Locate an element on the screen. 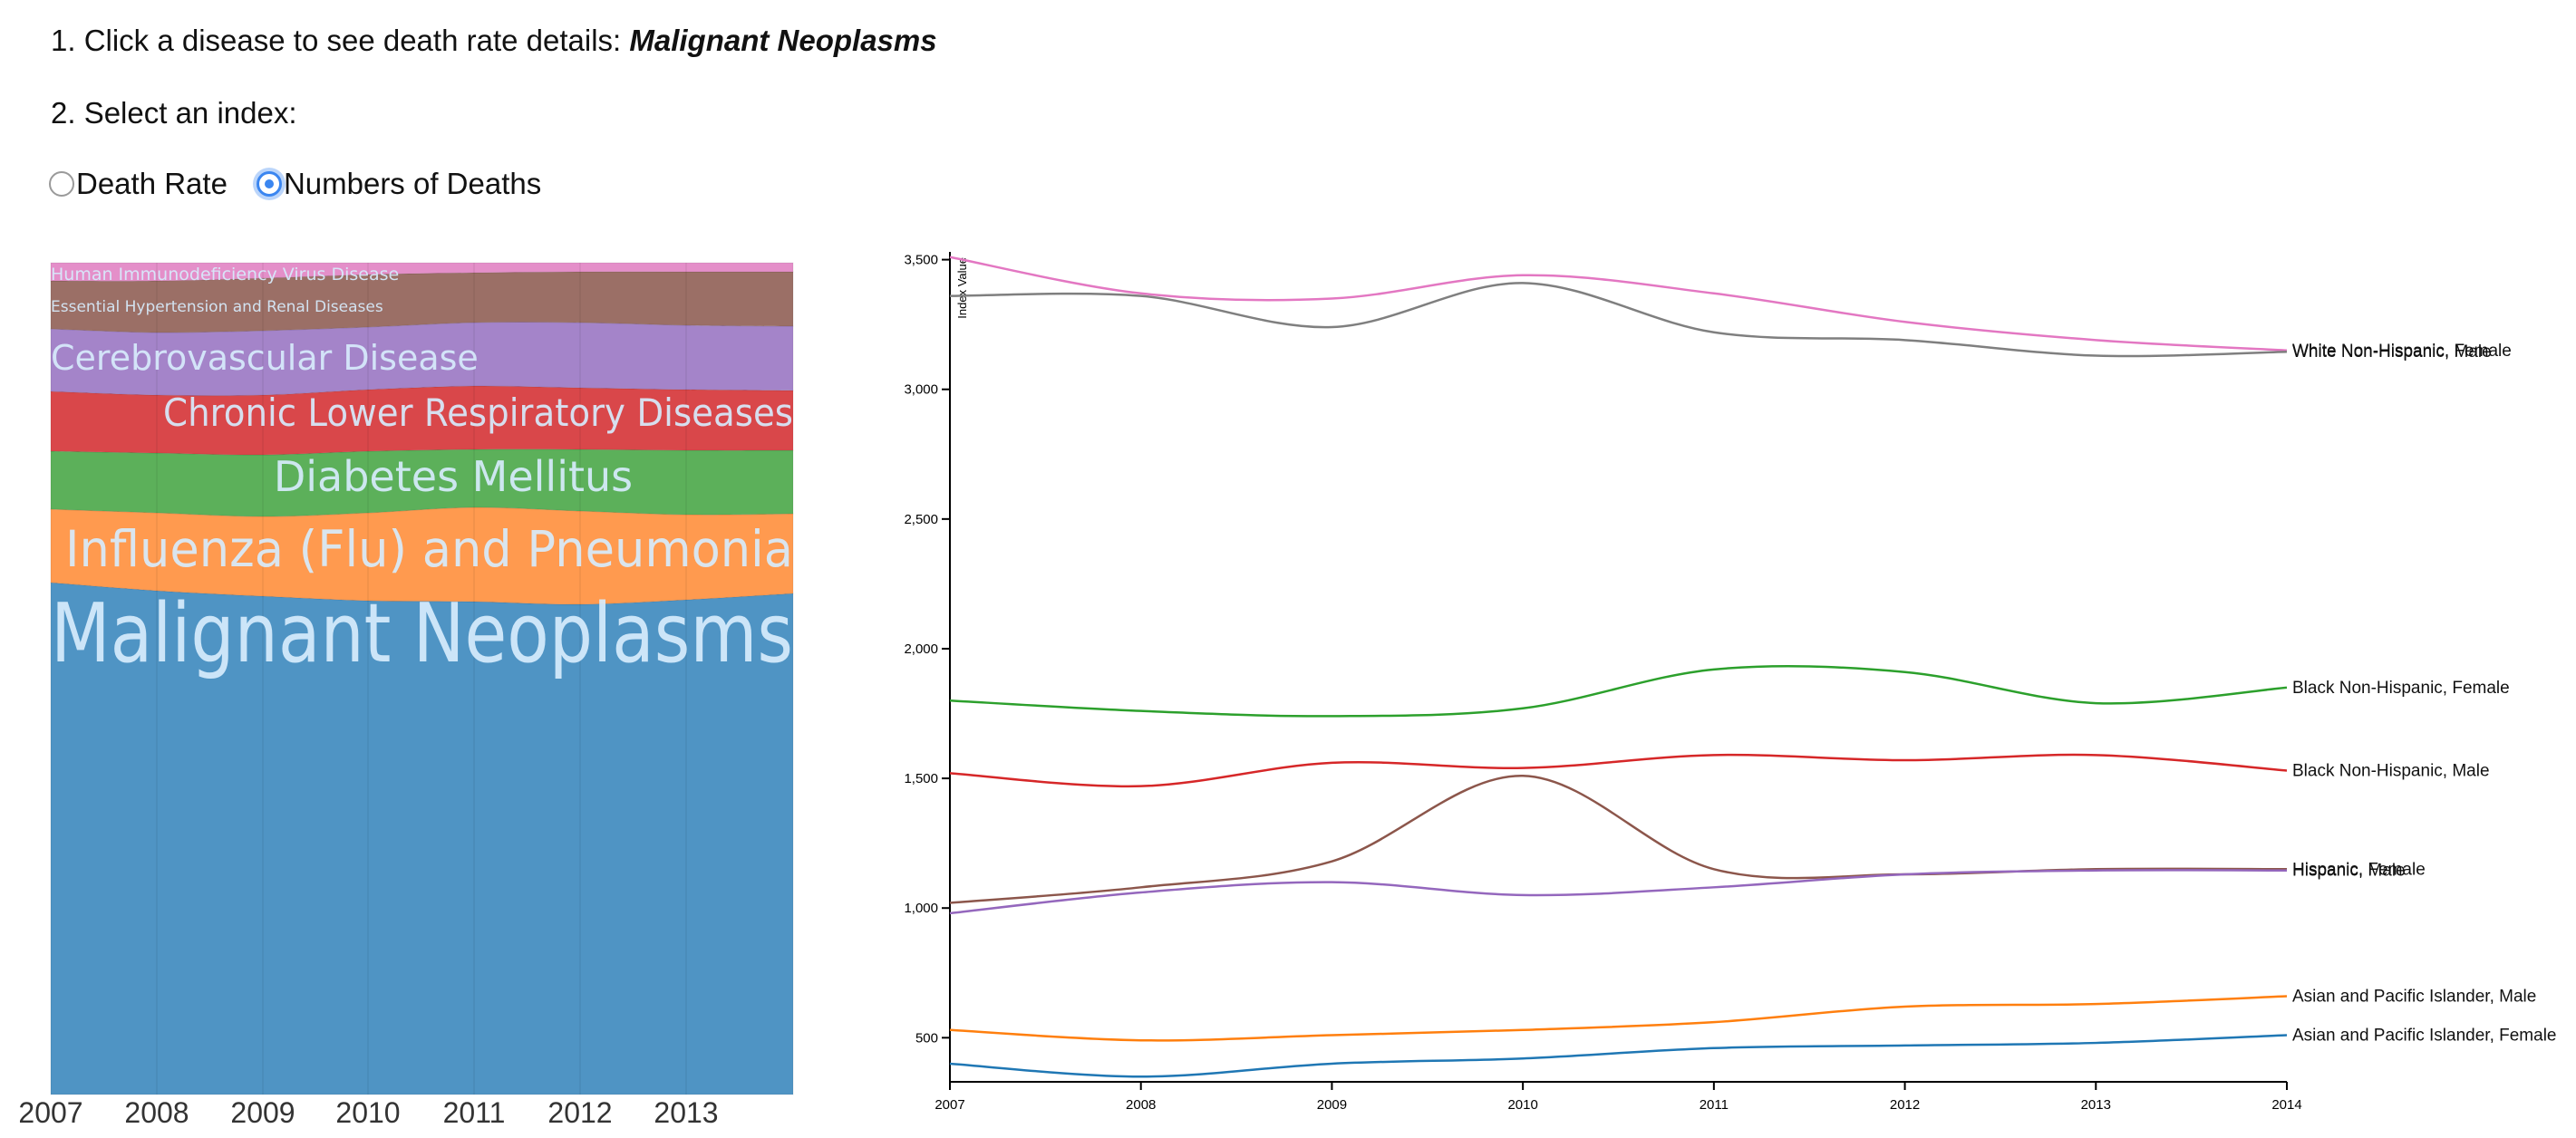  y-axis-title: Index Value is located at coordinates (962, 288).